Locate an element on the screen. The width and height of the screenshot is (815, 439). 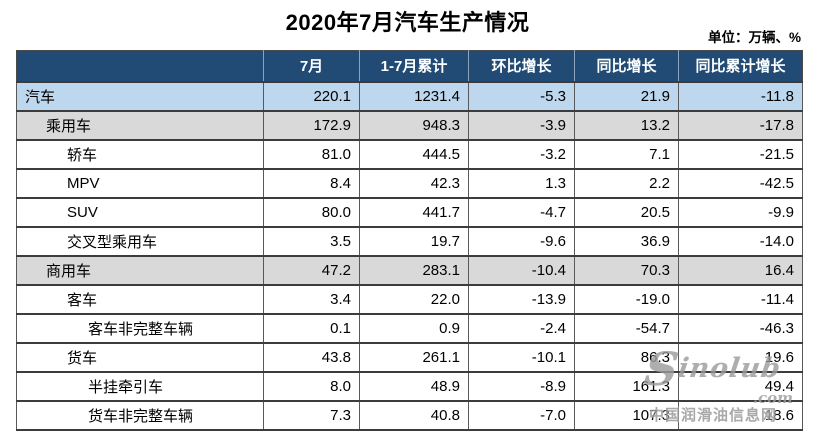
table-row: 汽车 220.1 1231.4 -5.3 21.9 -11.8 is located at coordinates (409, 96).